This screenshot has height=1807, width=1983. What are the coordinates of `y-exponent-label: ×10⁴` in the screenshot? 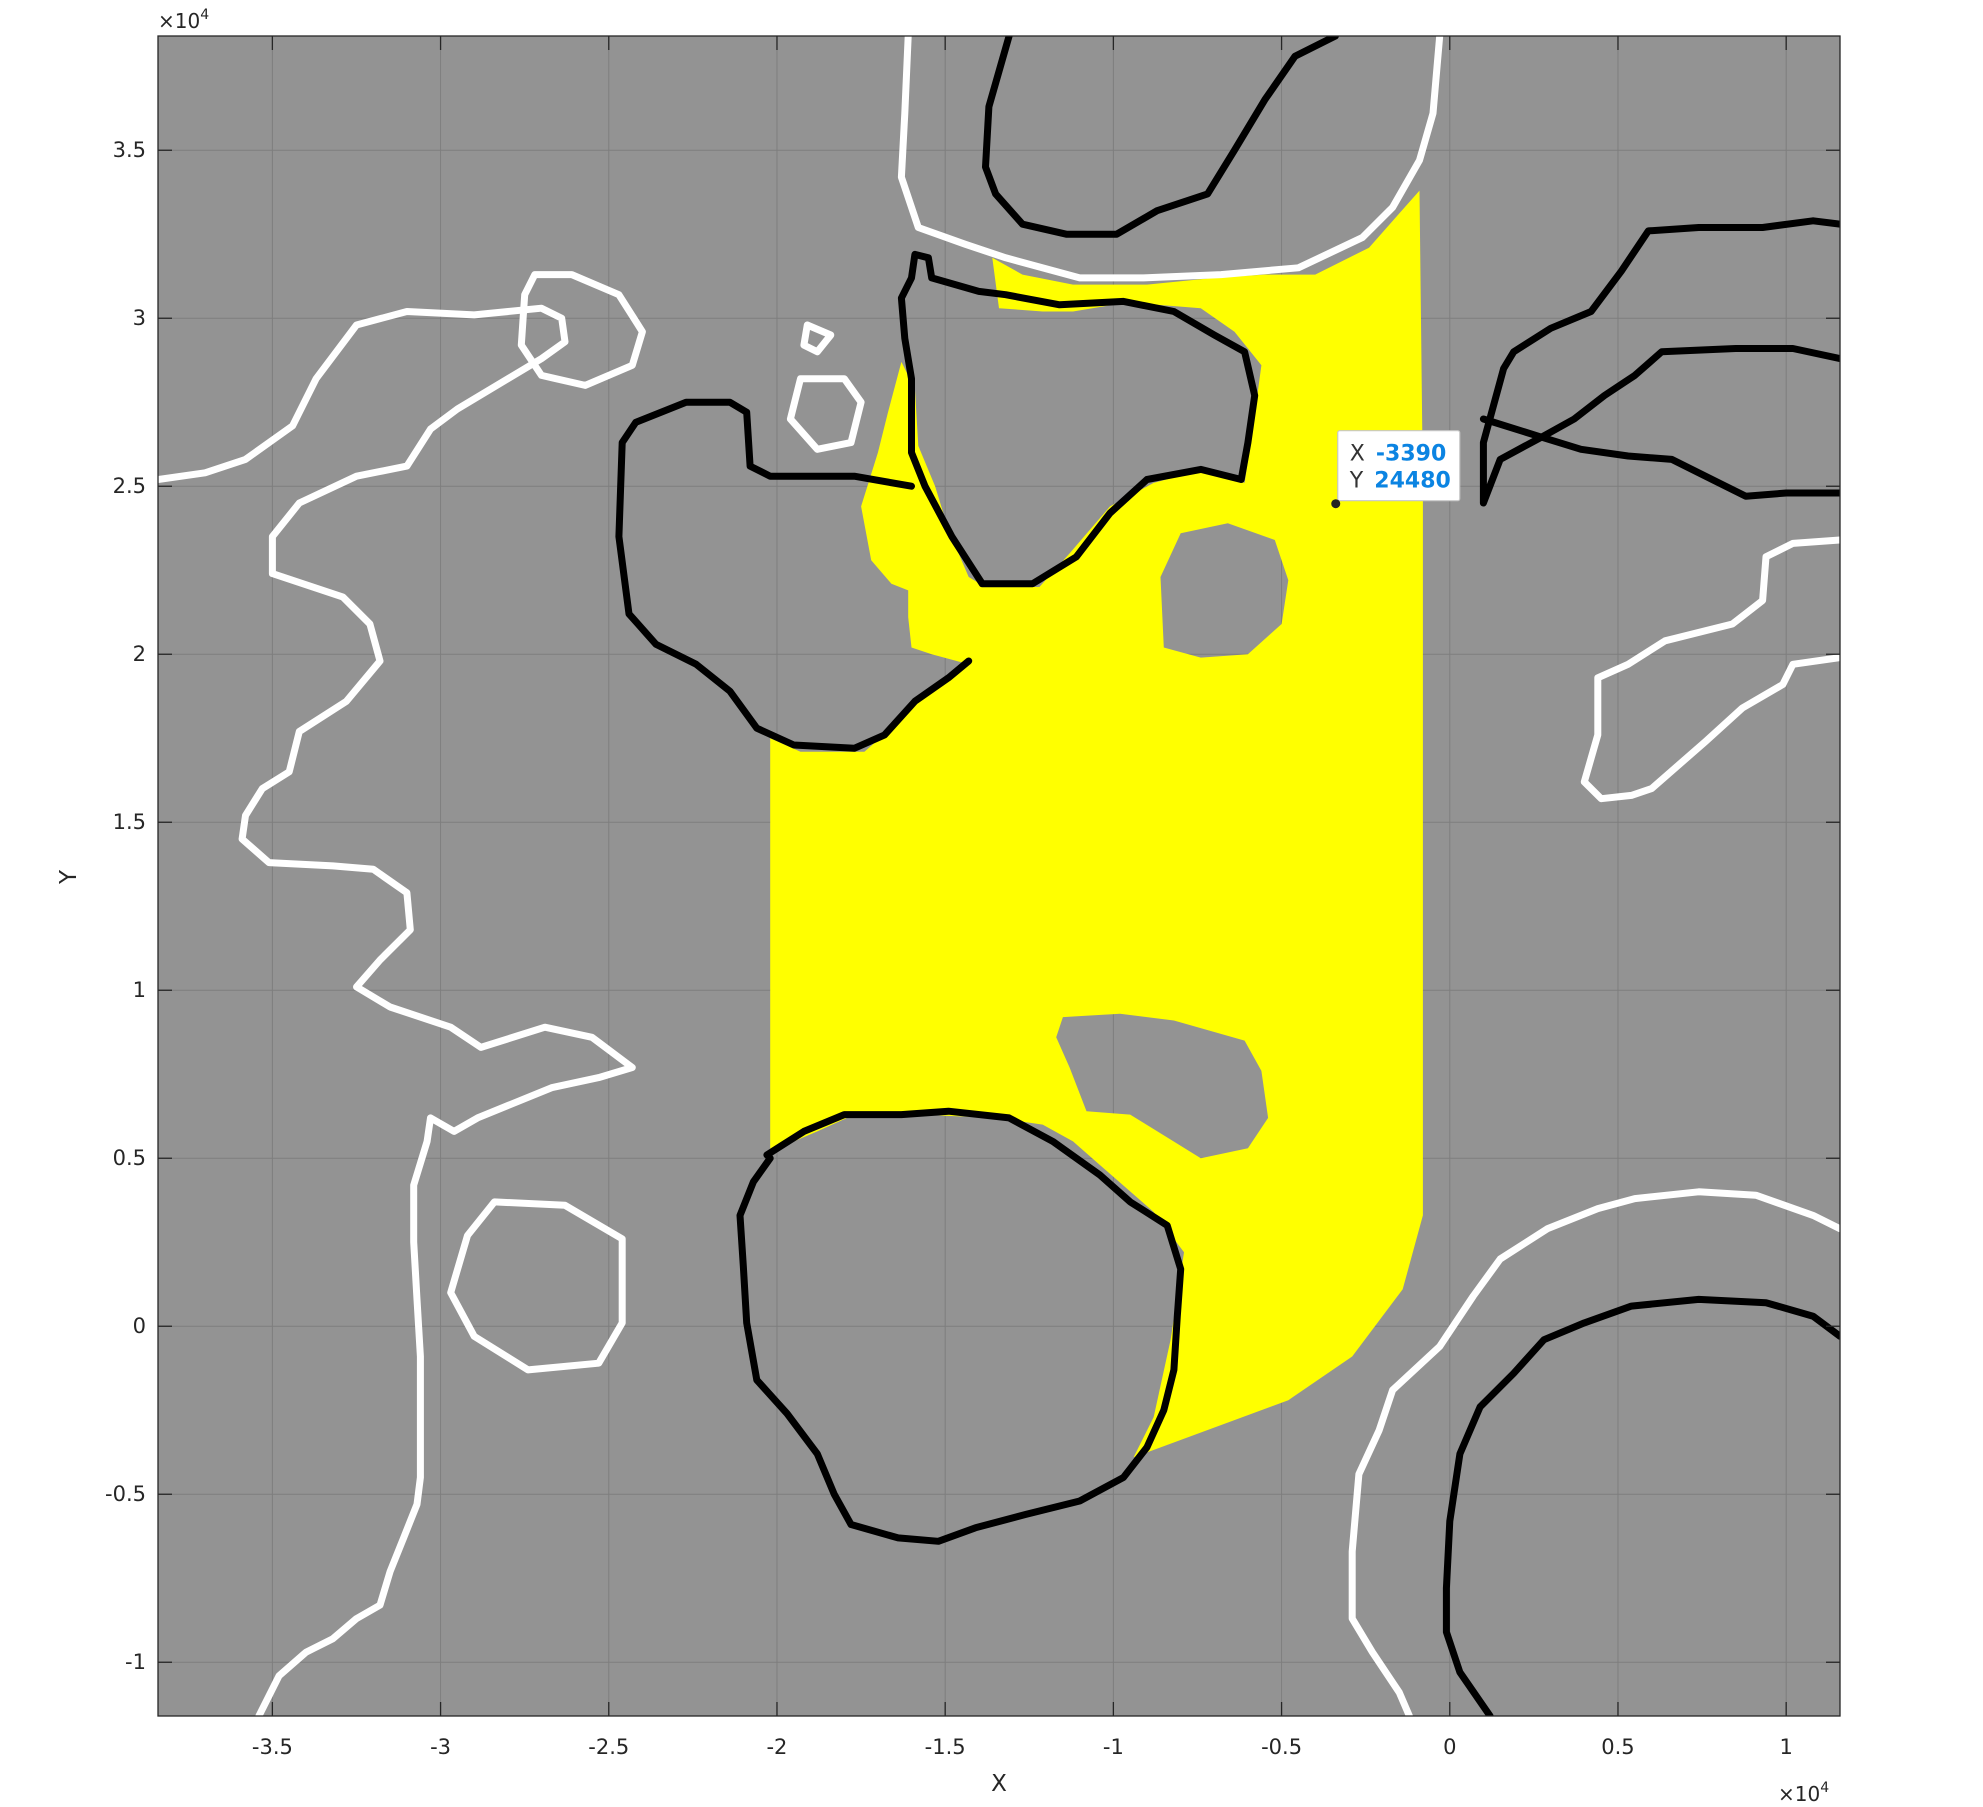 It's located at (183, 20).